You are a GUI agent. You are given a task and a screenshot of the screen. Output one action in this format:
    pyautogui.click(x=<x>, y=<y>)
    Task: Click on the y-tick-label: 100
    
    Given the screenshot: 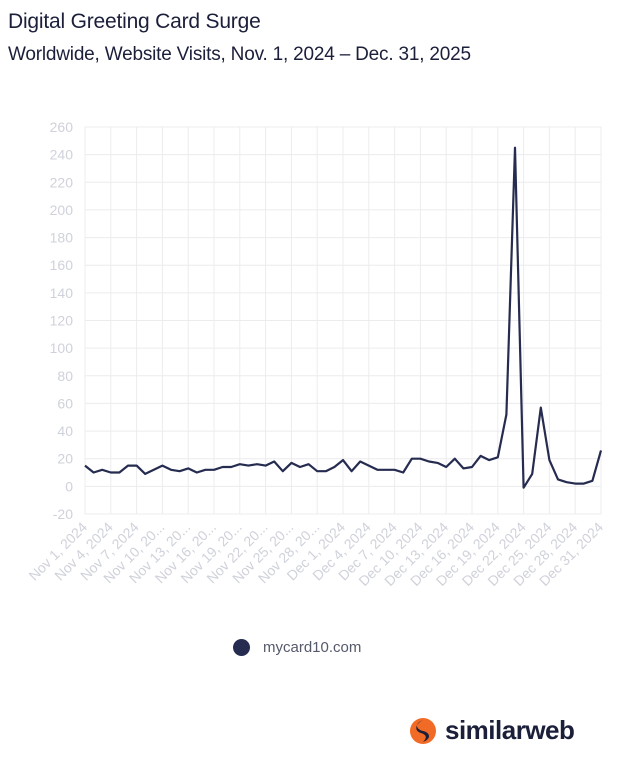 What is the action you would take?
    pyautogui.click(x=62, y=348)
    